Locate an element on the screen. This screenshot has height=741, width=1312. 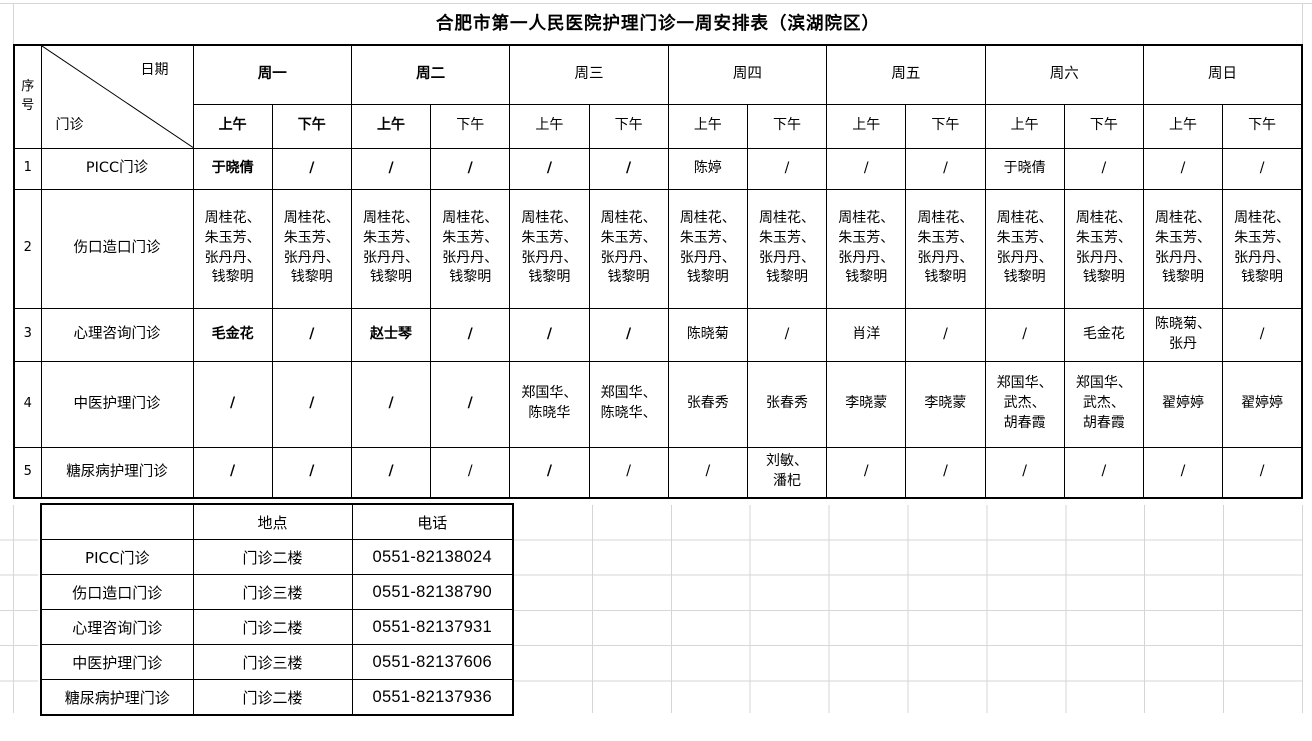
schedule-cell: 刘敏、 潘杞 is located at coordinates (787, 472).